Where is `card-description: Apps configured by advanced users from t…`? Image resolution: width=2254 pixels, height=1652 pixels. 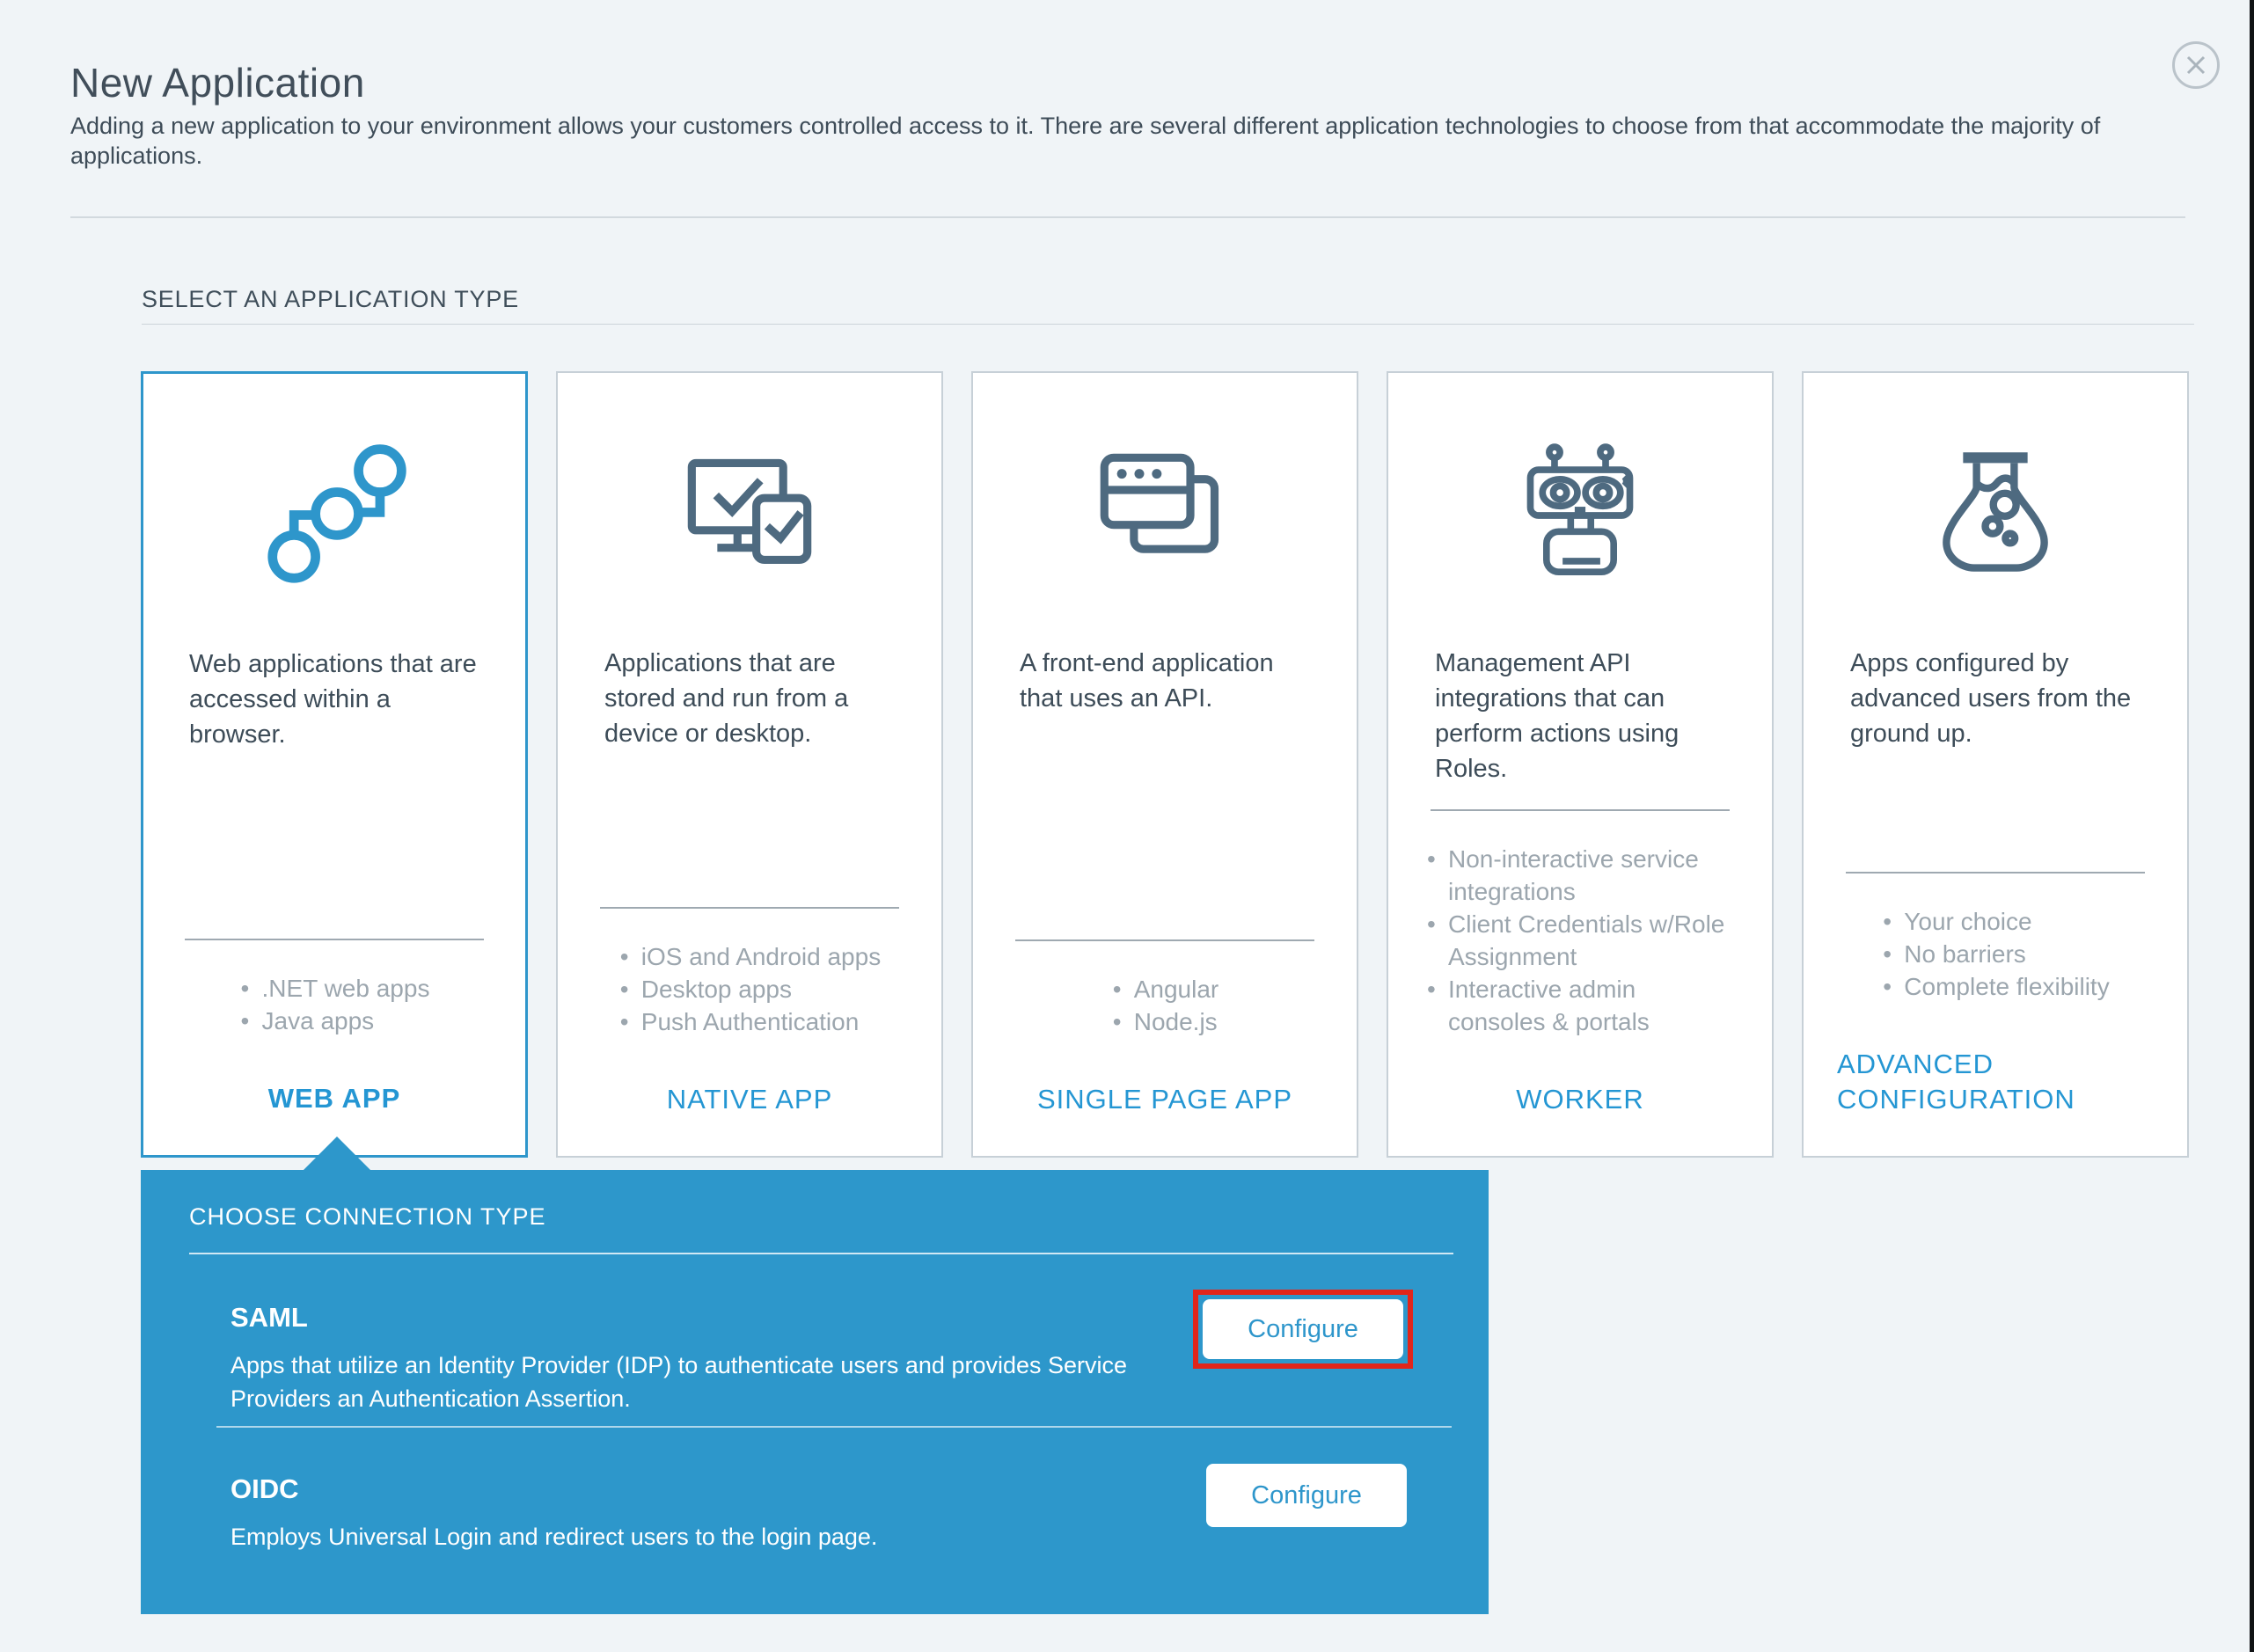 card-description: Apps configured by advanced users from t… is located at coordinates (1991, 698).